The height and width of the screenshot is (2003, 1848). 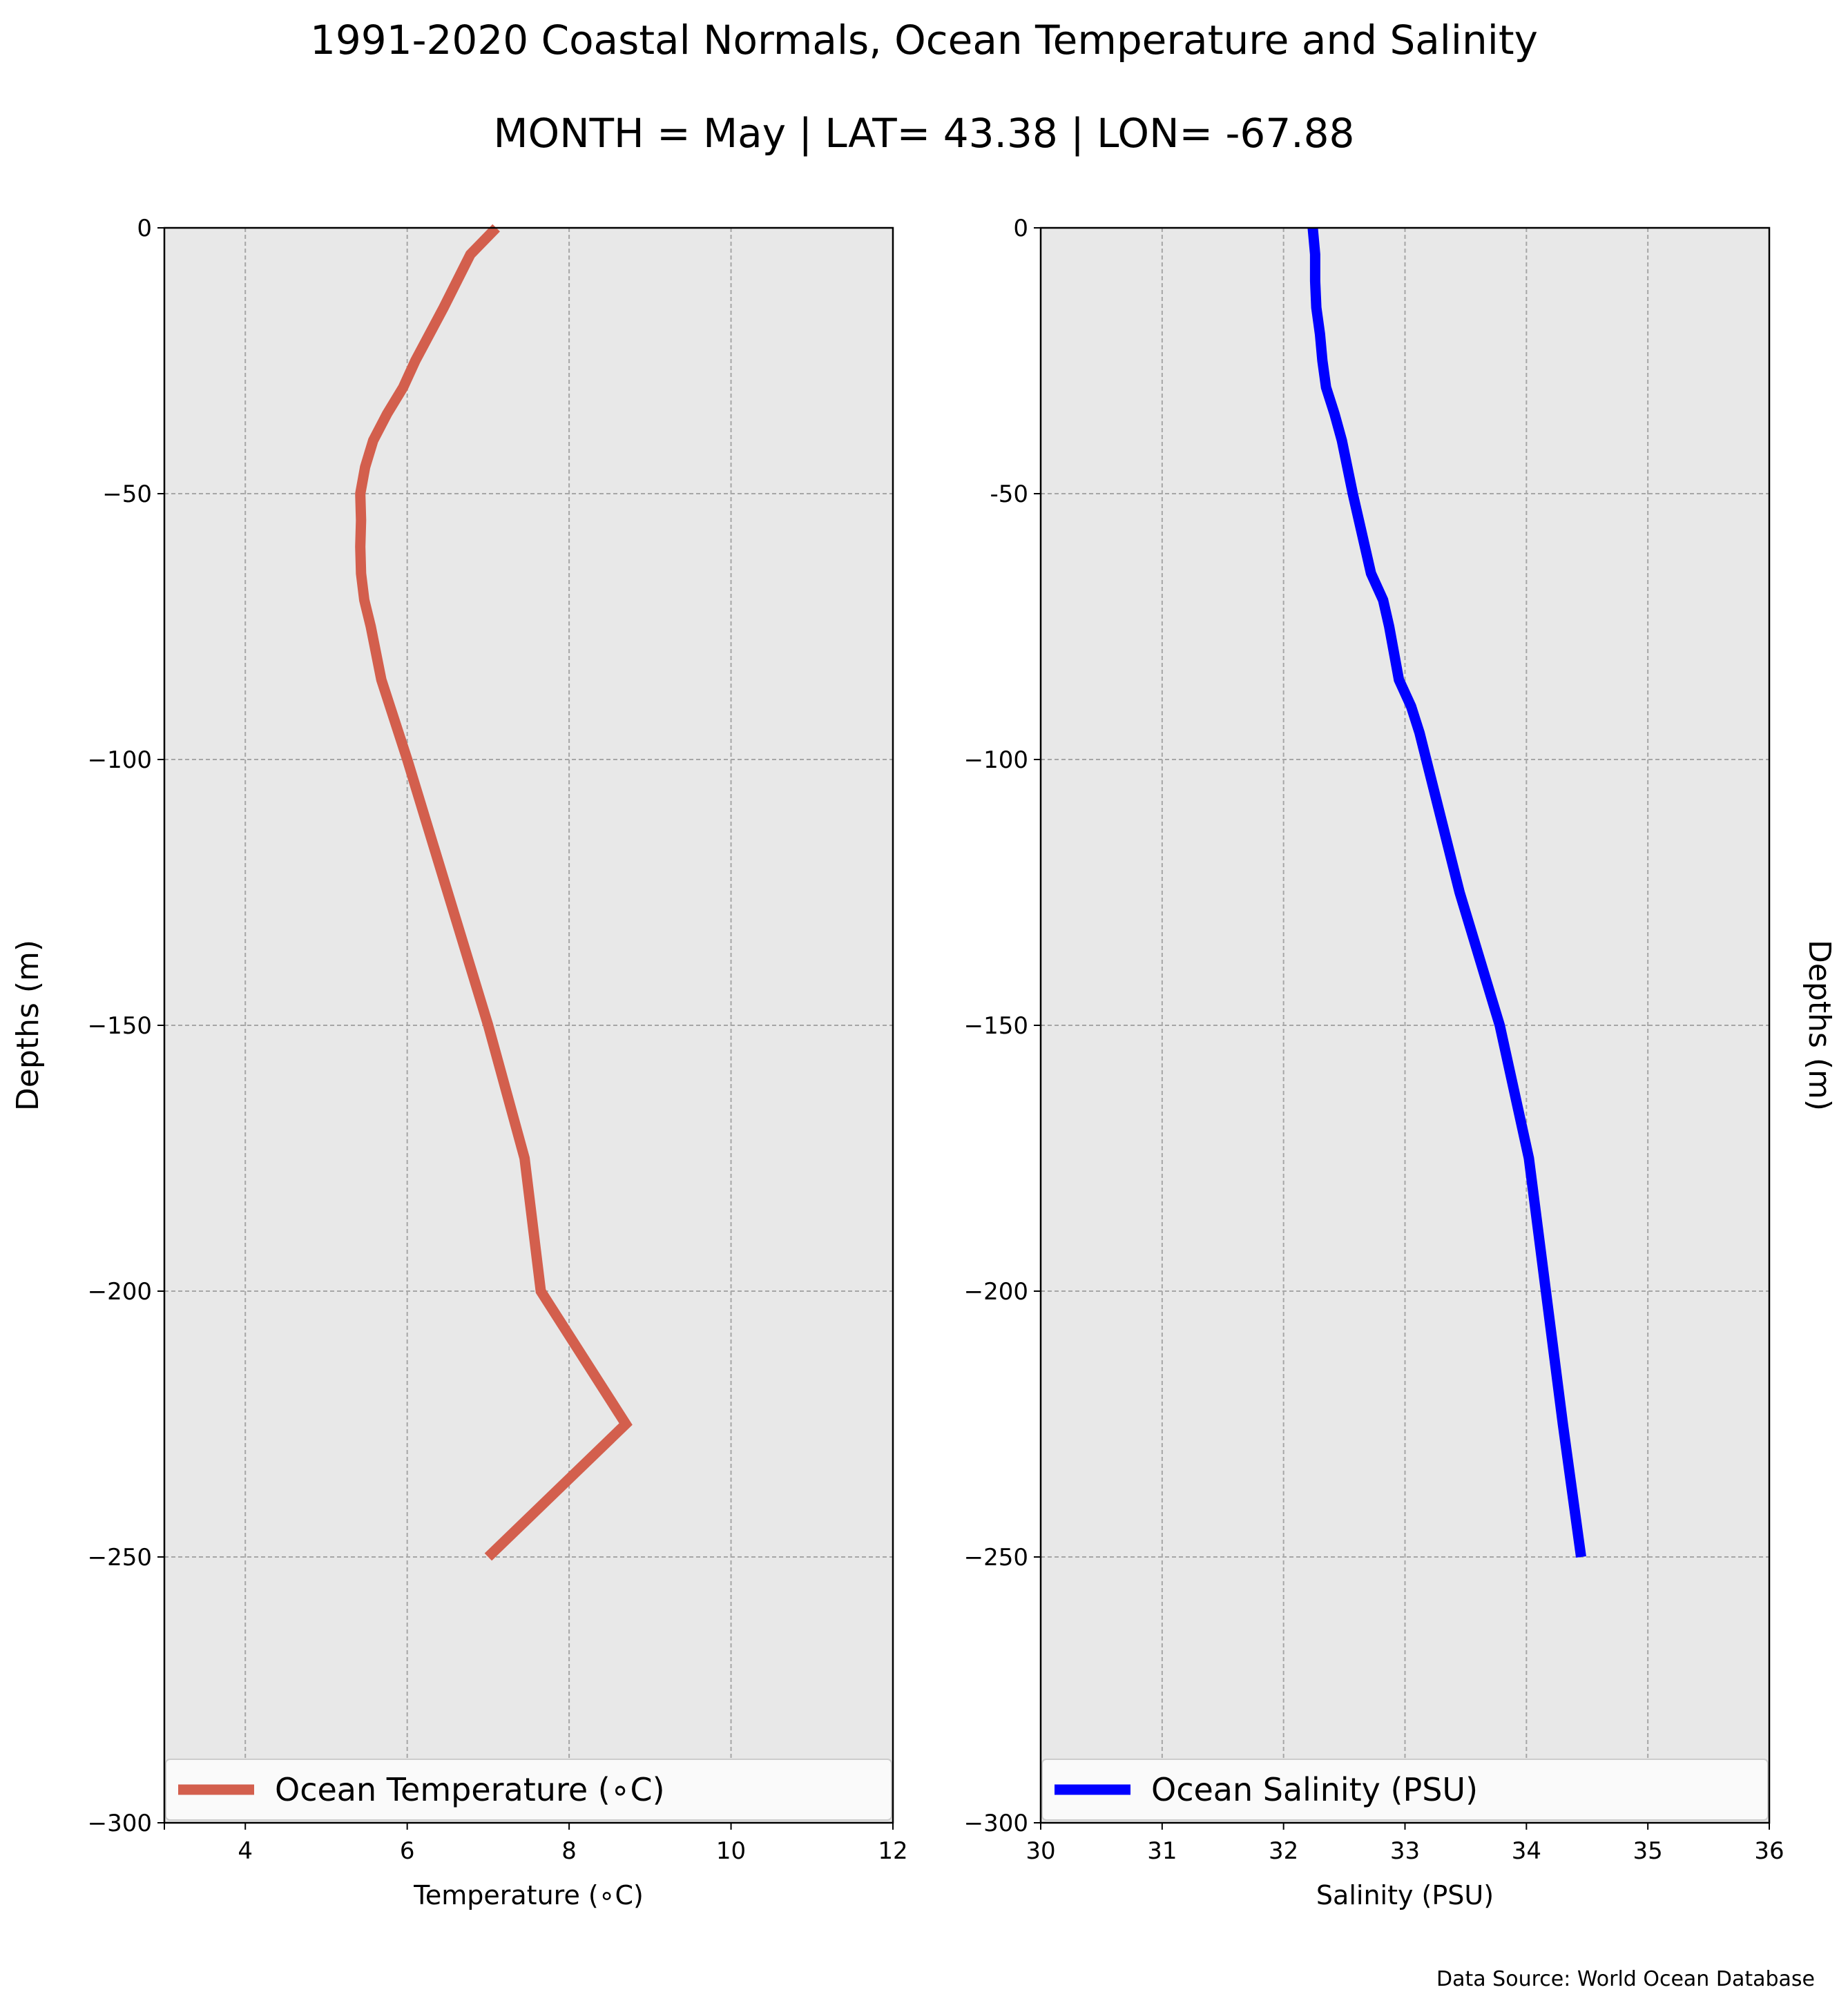 I want to click on x-tick-label: 12, so click(x=892, y=1851).